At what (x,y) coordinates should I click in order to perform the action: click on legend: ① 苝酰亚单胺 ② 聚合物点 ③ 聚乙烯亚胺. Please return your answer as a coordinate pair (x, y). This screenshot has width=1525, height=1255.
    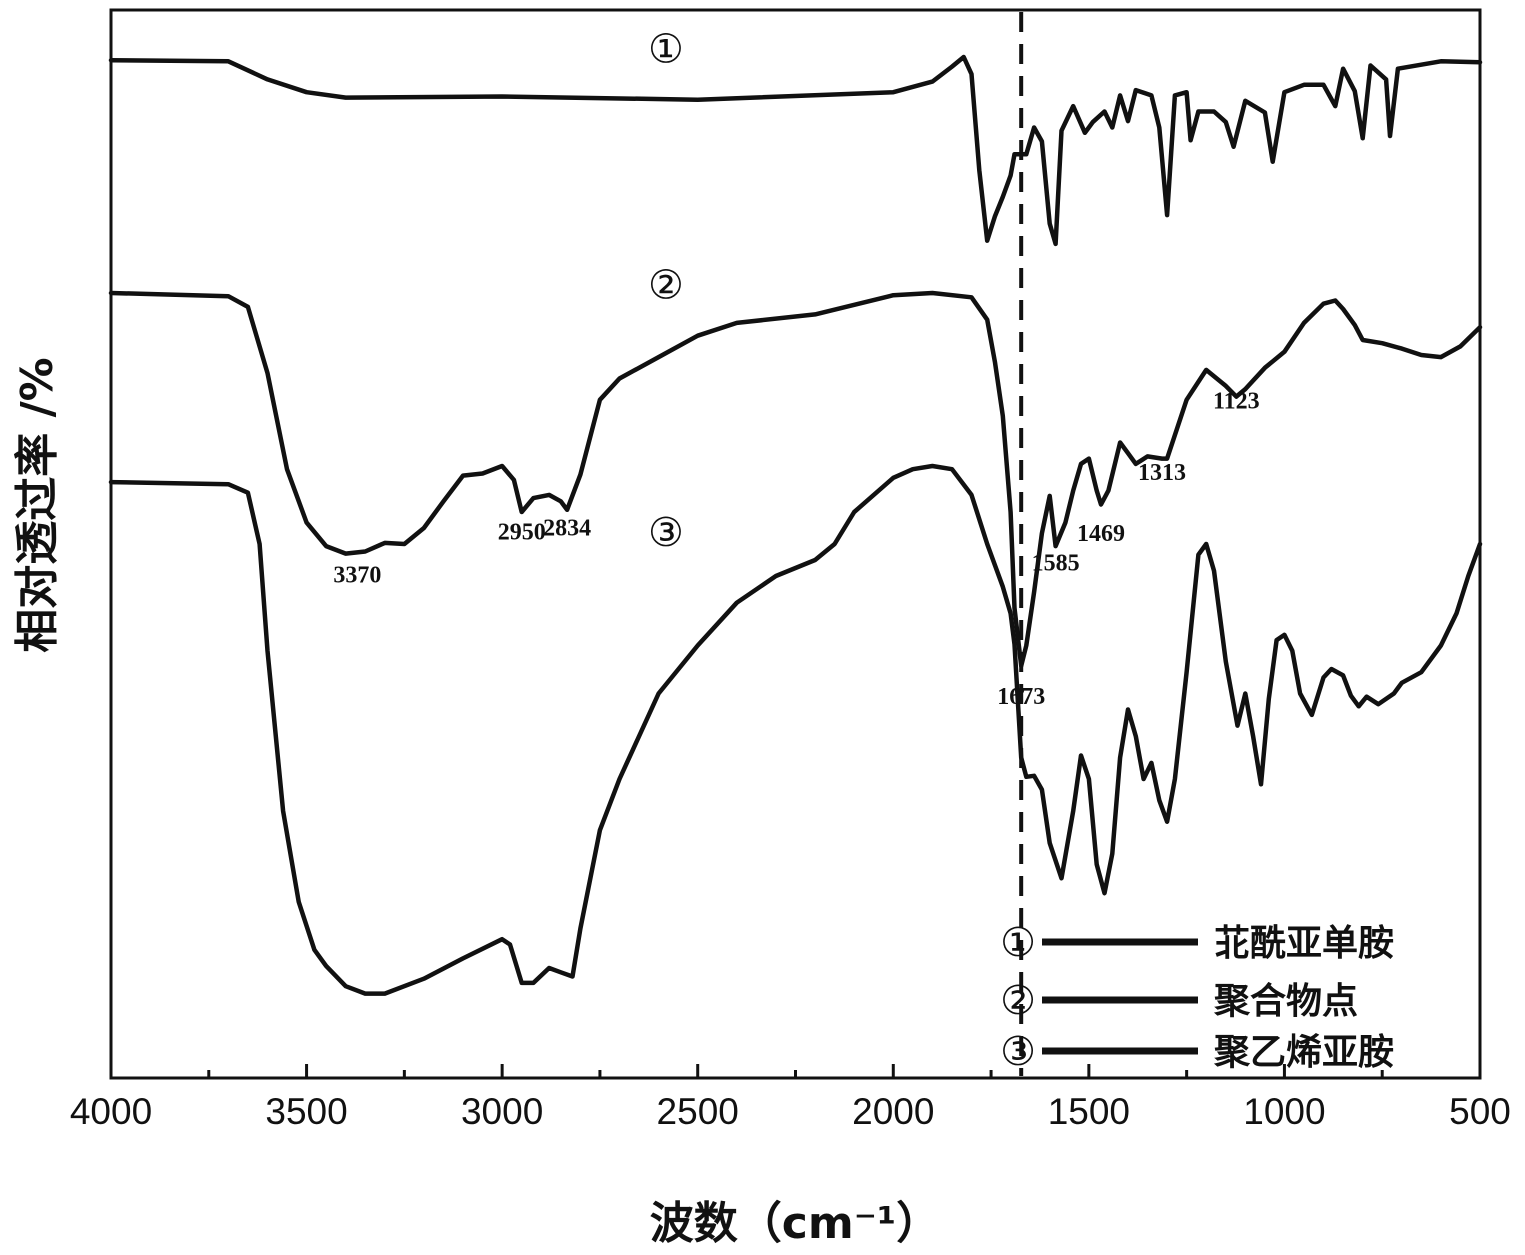
    Looking at the image, I should click on (1197, 997).